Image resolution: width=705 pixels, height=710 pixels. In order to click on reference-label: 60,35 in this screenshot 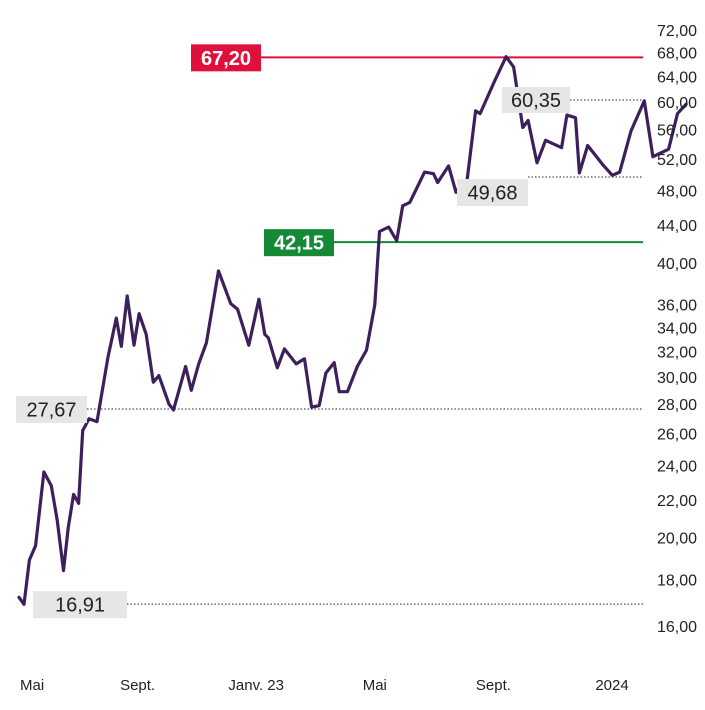, I will do `click(536, 101)`.